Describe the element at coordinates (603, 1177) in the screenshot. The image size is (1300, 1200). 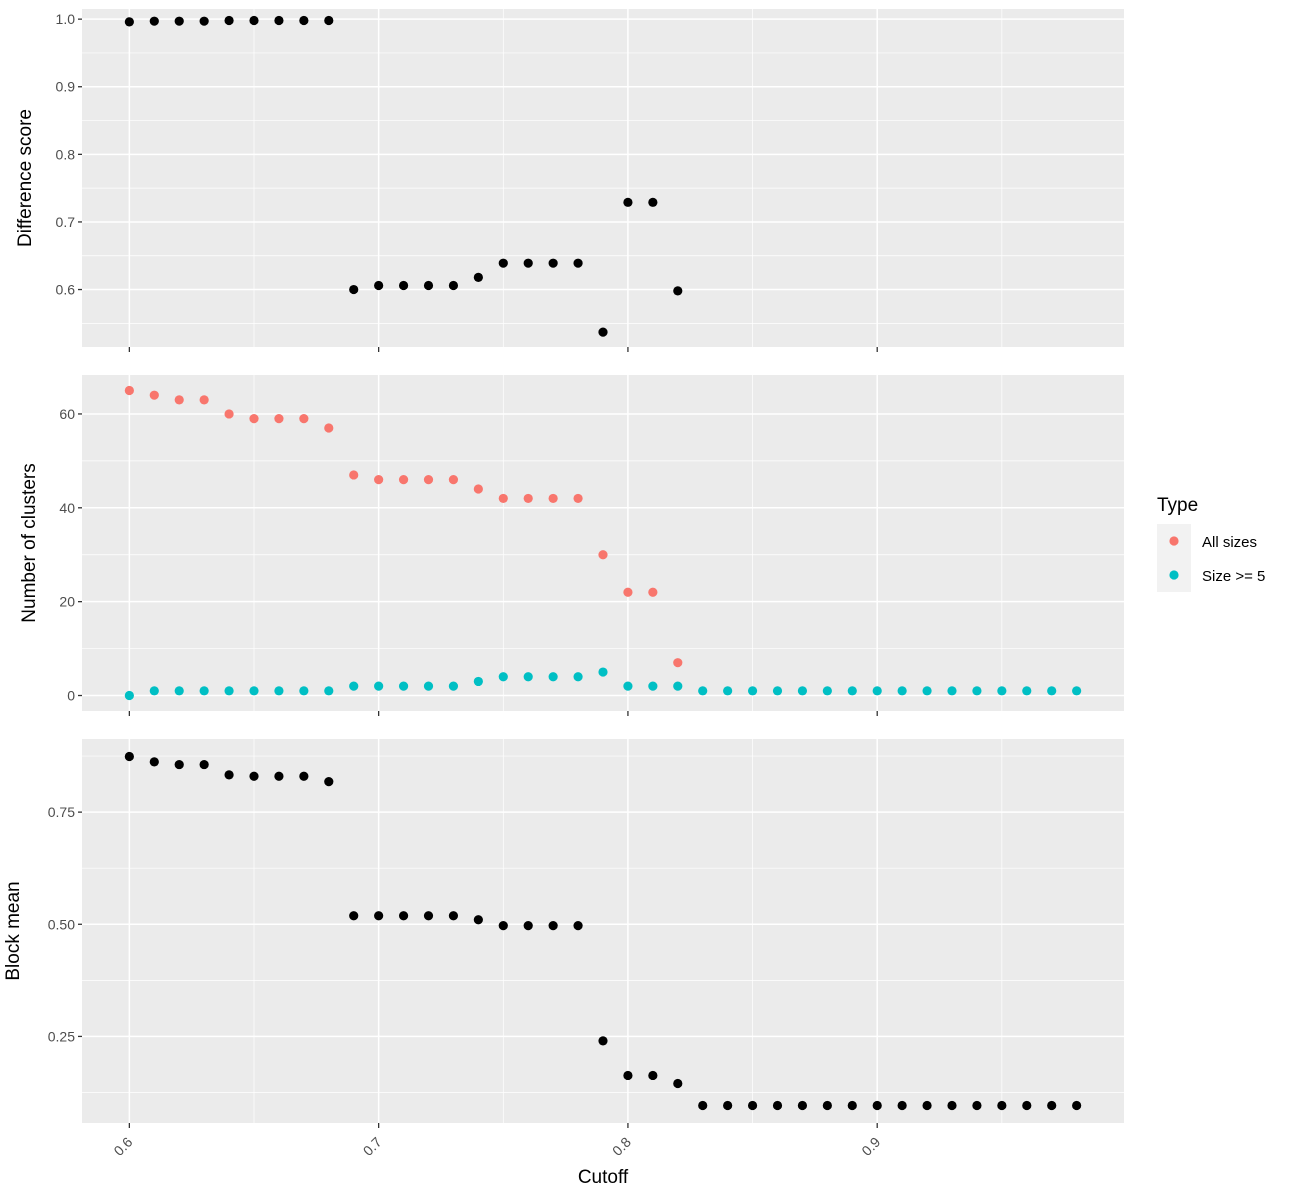
I see `x-axis-title: Cutoff` at that location.